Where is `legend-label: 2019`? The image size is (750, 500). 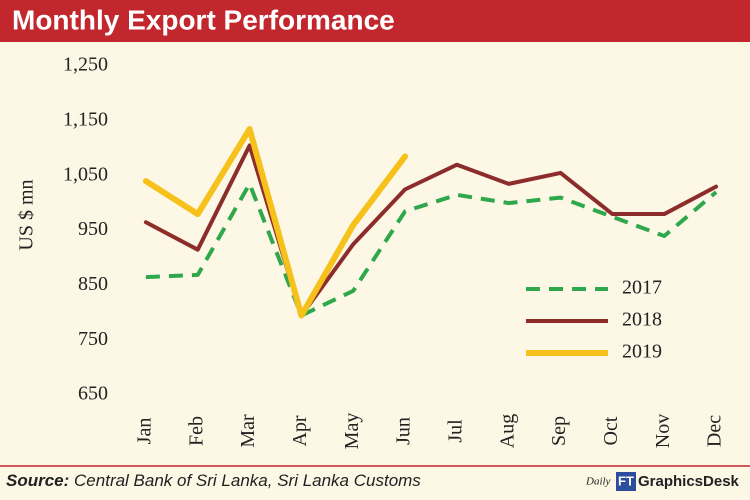
legend-label: 2019 is located at coordinates (642, 352).